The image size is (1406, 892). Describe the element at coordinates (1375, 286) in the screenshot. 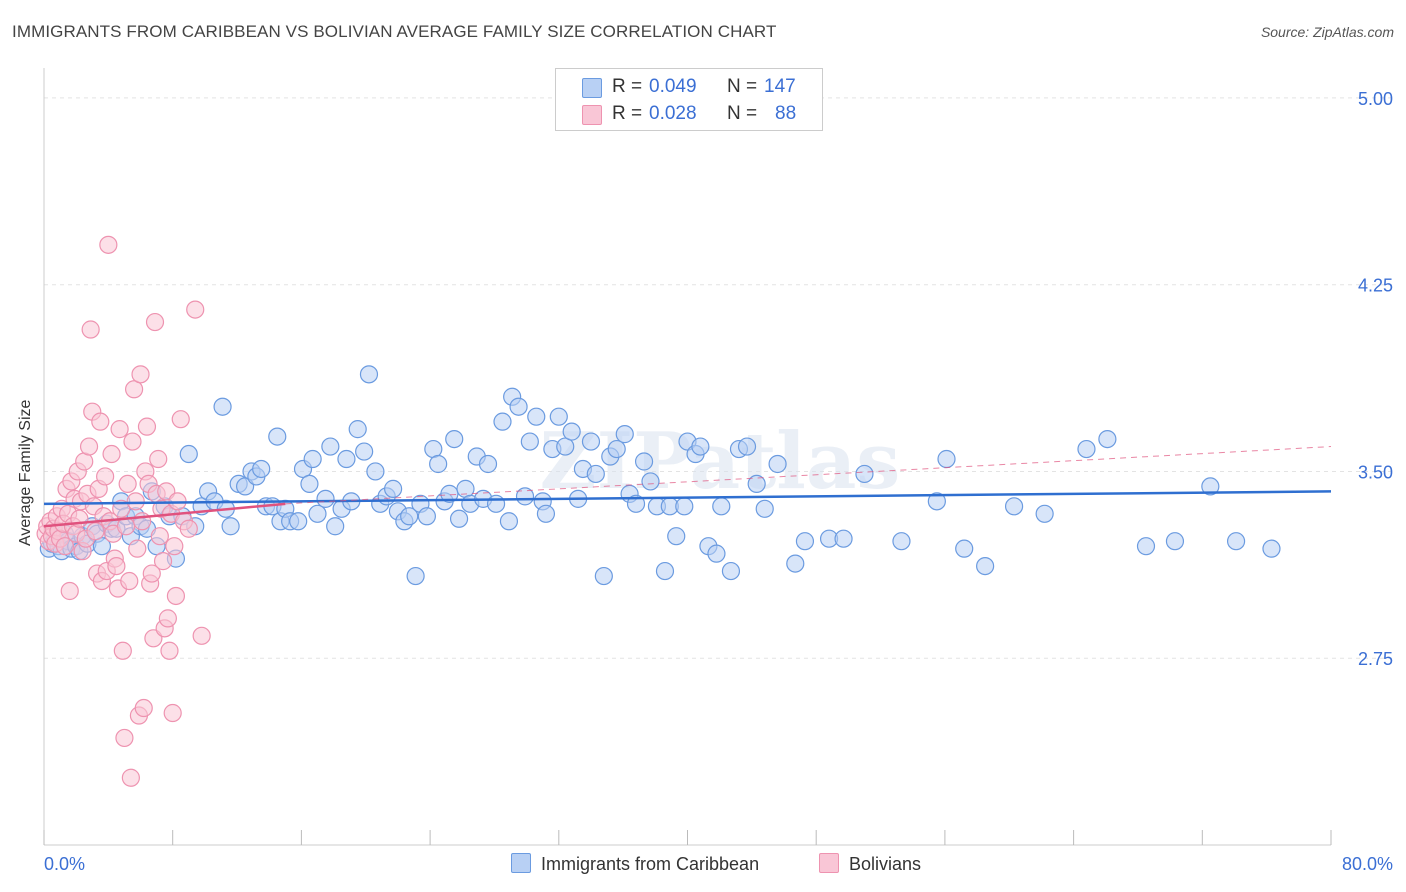

I see `y-tick-label: 4.25` at that location.